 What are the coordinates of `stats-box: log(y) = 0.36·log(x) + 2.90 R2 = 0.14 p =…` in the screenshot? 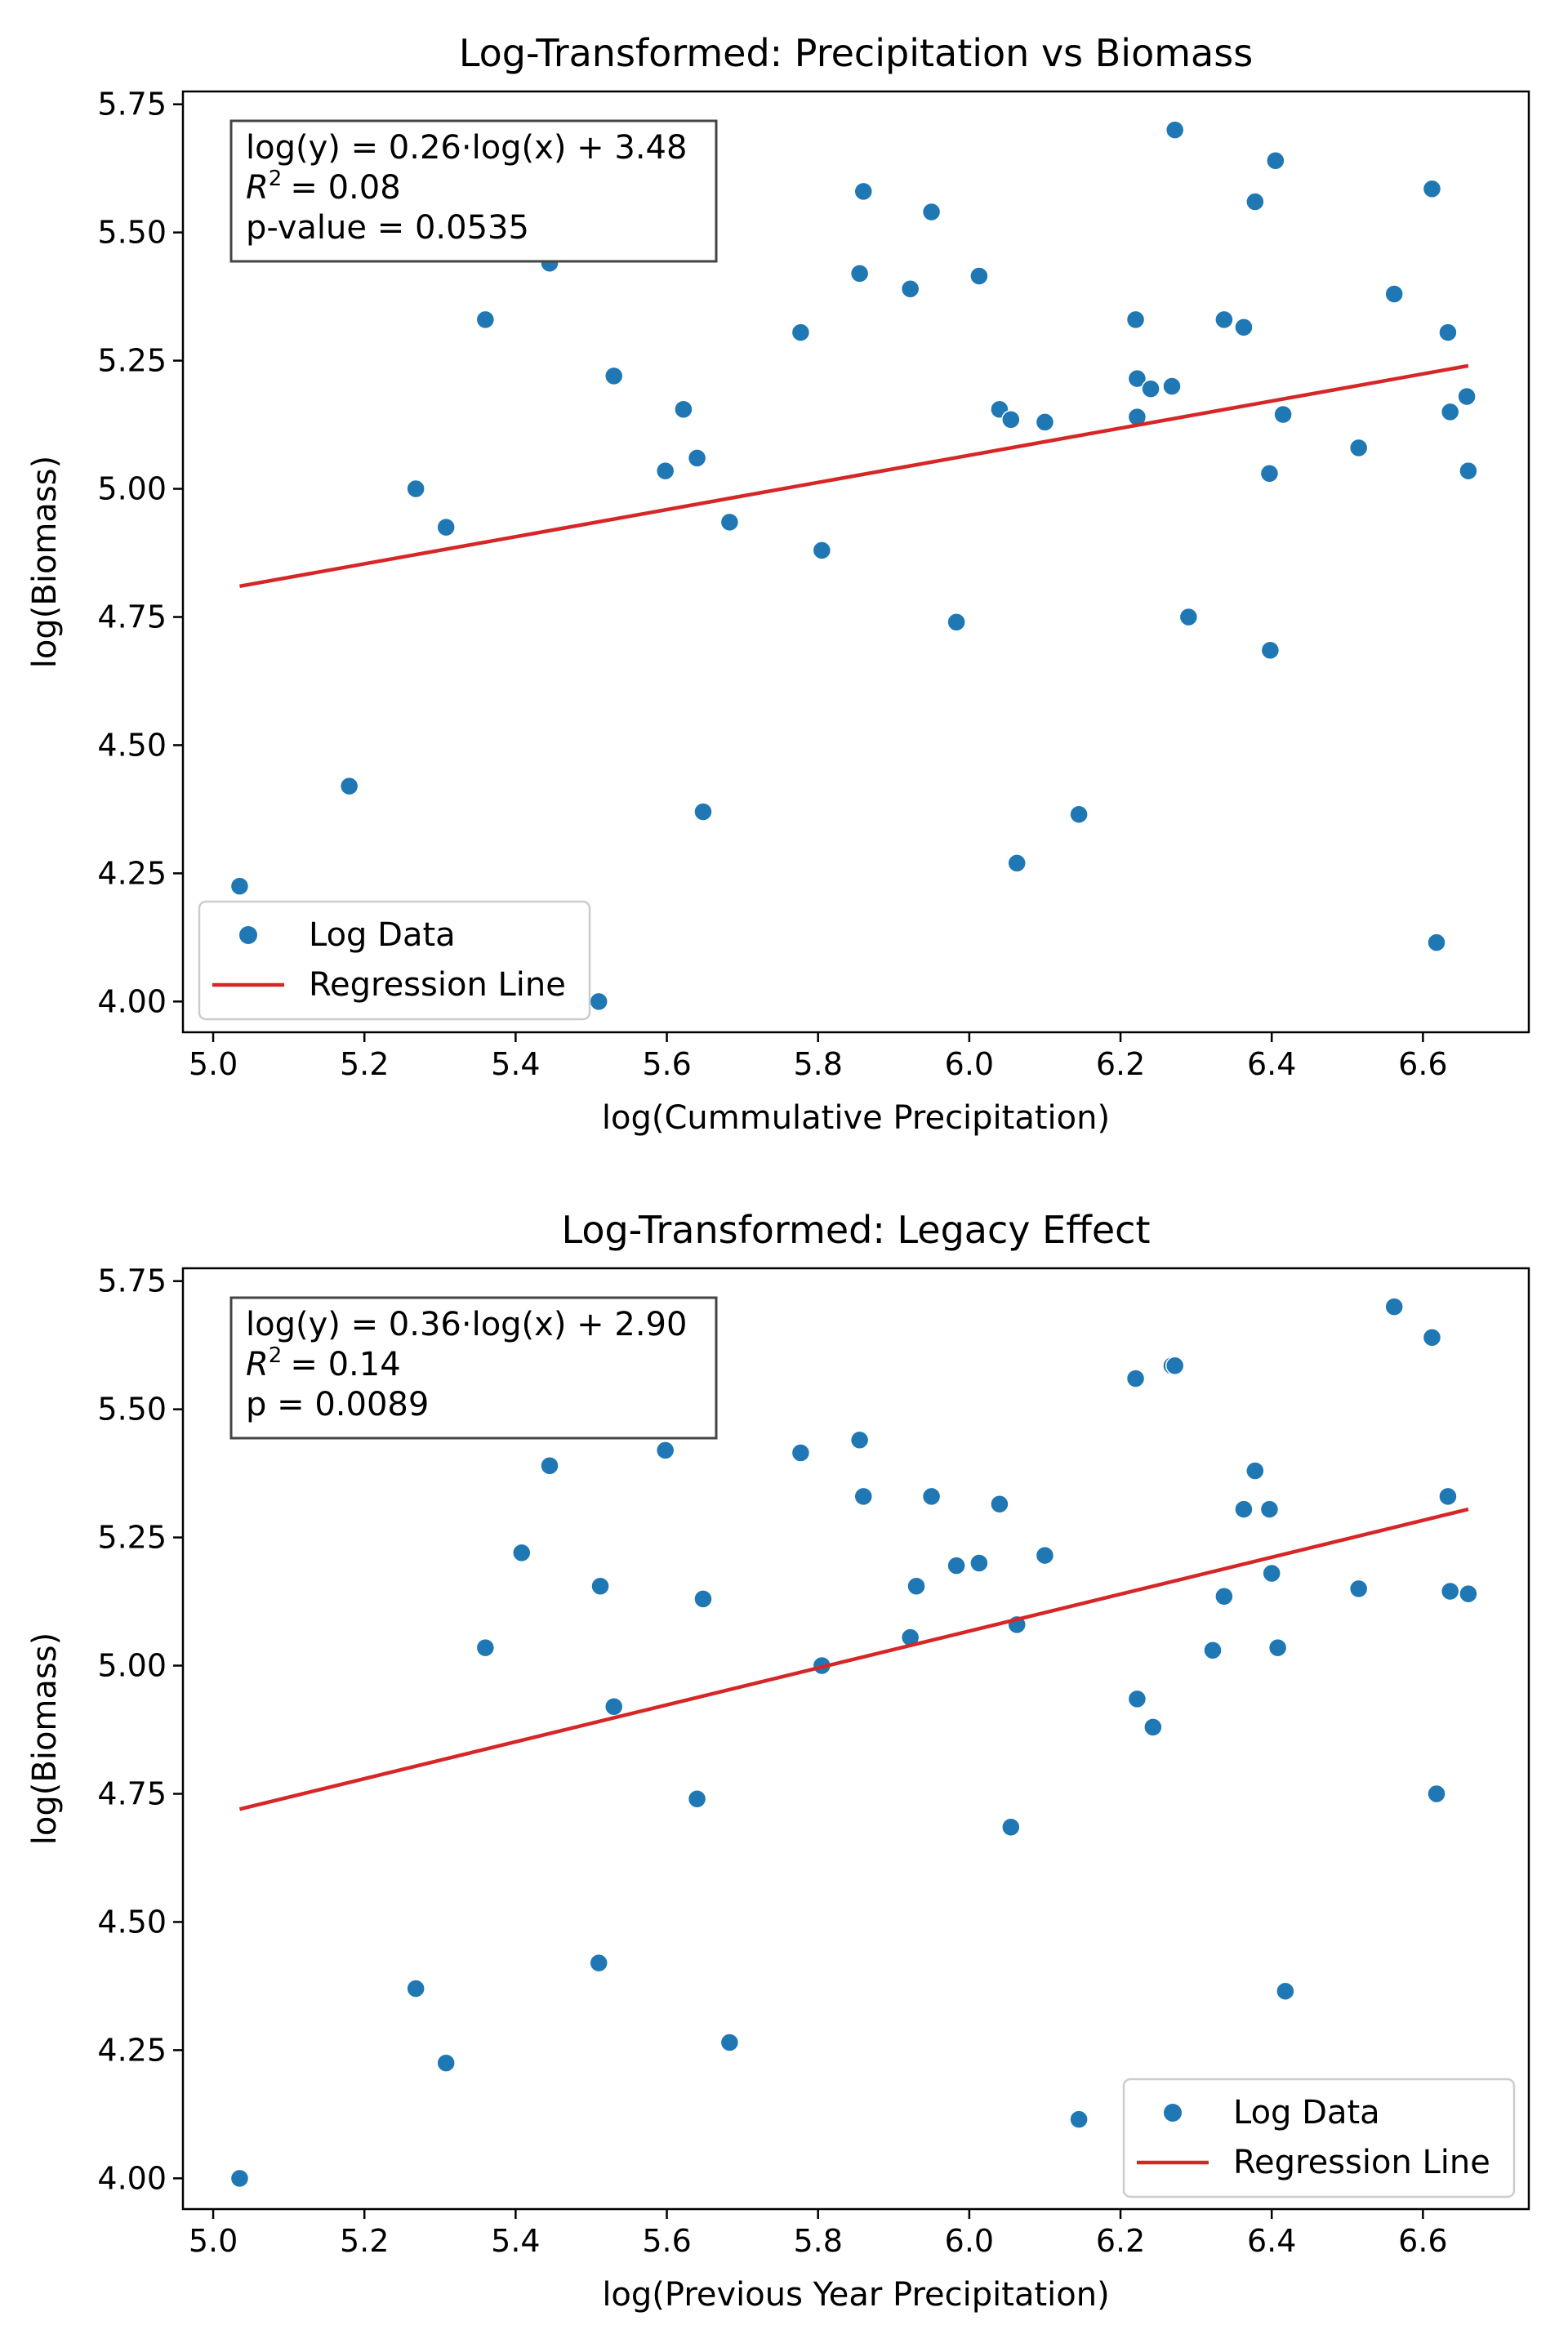 It's located at (474, 1368).